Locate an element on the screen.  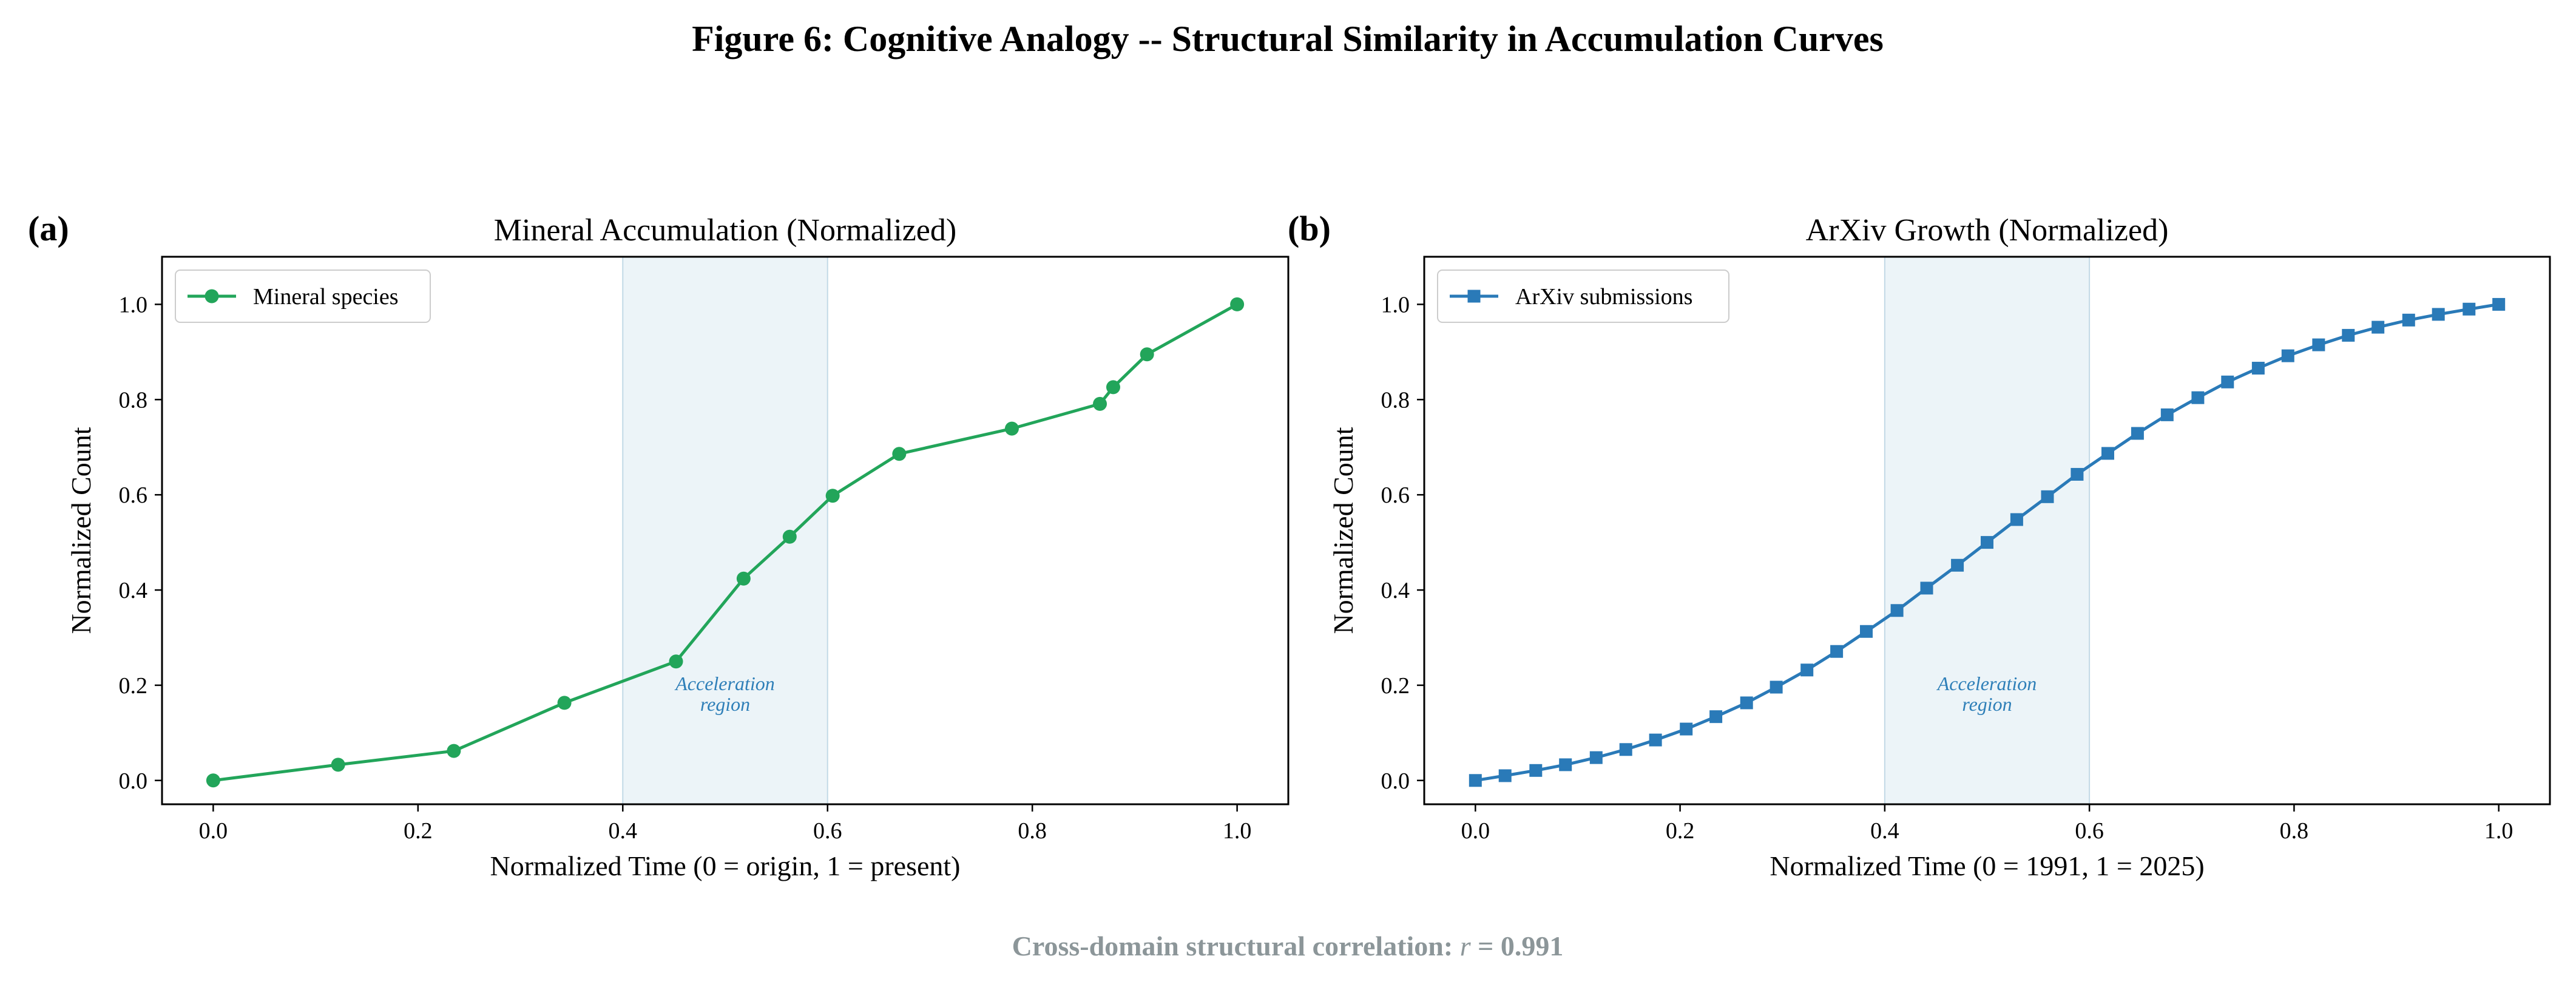
legend: ArXiv submissions is located at coordinates (1583, 296).